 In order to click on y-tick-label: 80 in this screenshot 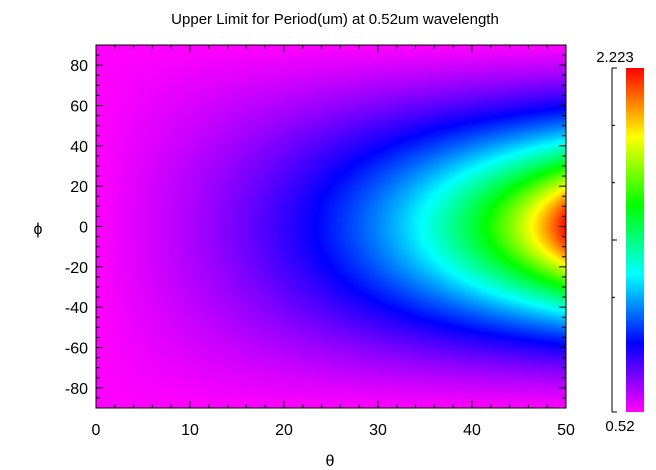, I will do `click(79, 66)`.